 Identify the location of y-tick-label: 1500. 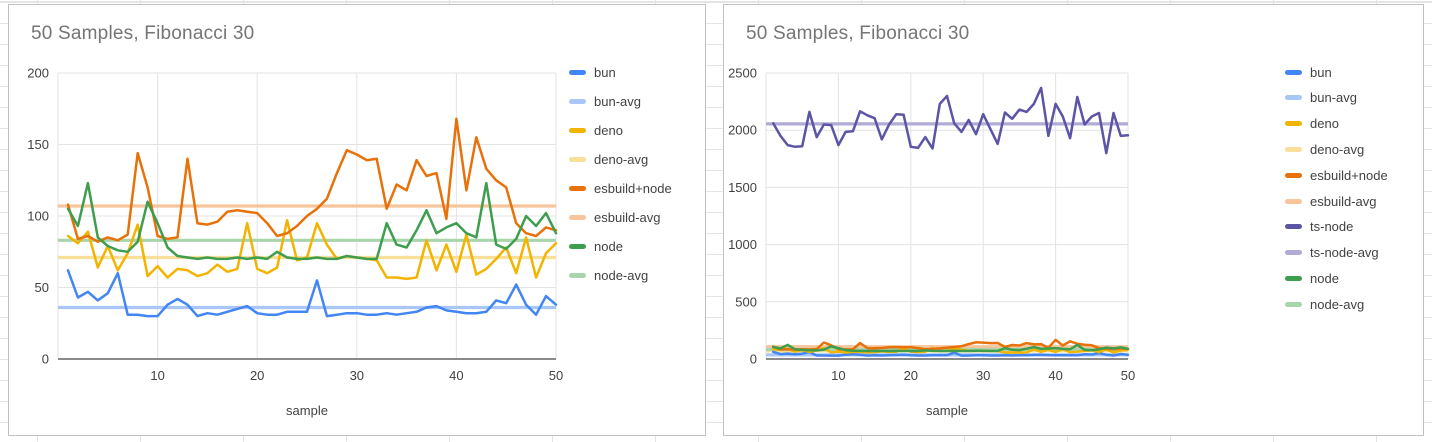
(742, 187).